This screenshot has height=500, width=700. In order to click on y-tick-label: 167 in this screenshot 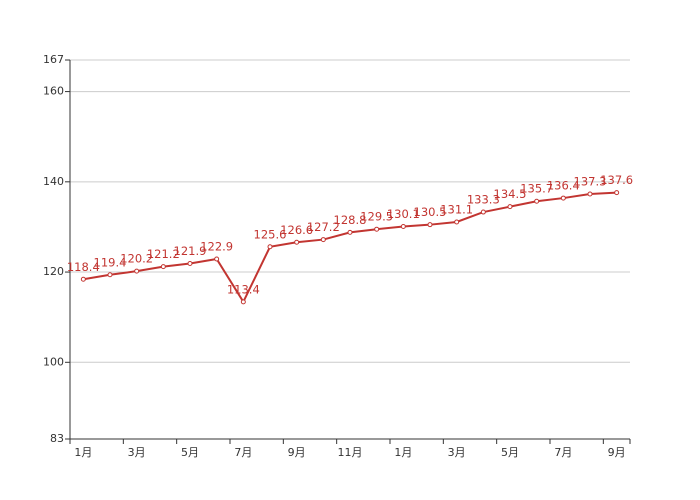, I will do `click(53, 59)`.